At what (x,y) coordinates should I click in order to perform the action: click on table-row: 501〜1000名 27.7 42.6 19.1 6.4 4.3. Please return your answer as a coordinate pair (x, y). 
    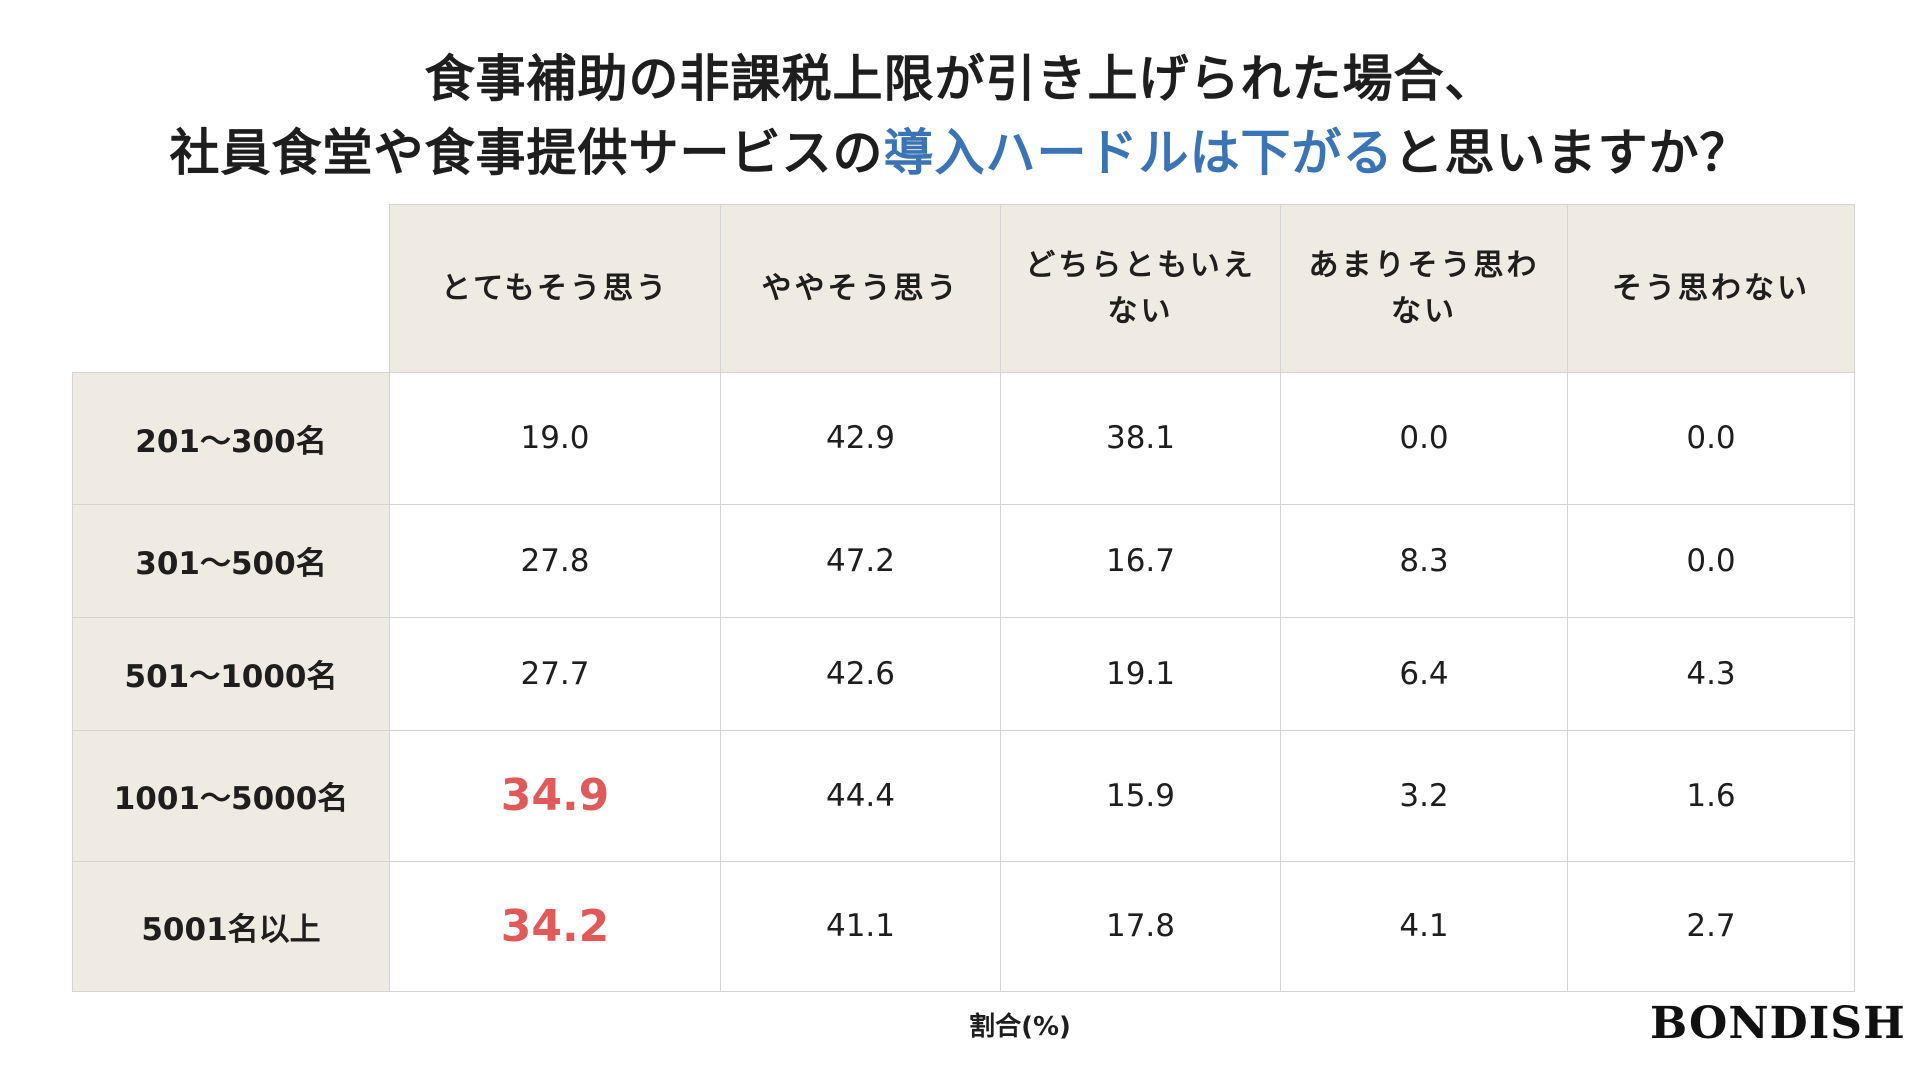
    Looking at the image, I should click on (963, 674).